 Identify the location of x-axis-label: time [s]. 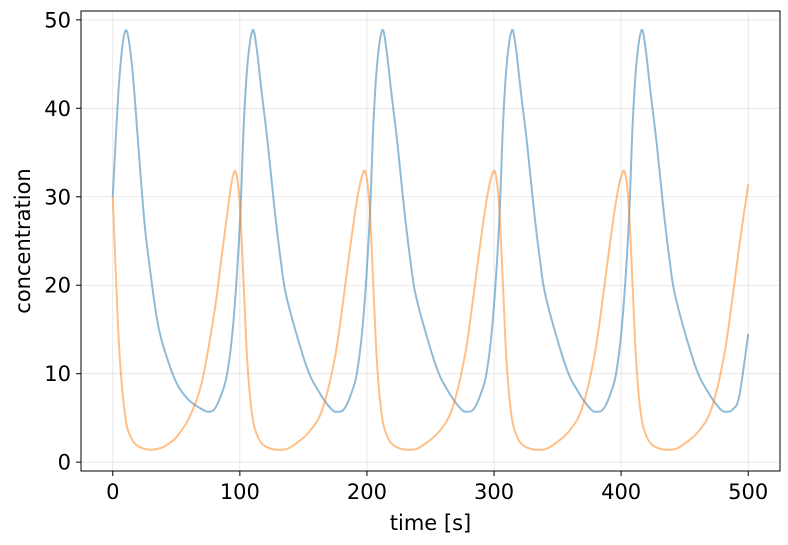
(430, 523).